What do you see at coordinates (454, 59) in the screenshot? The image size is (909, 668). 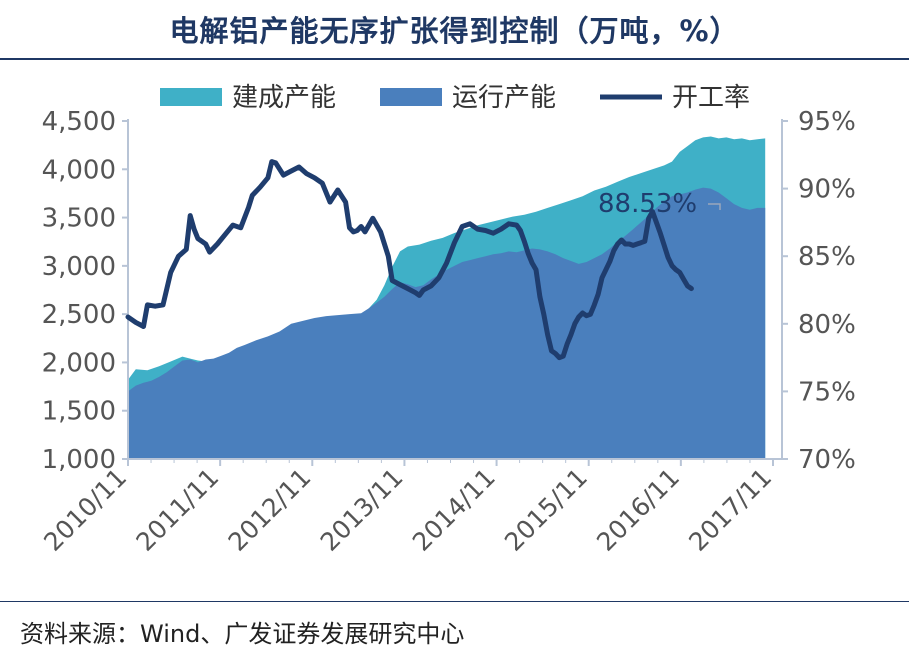 I see `title-rule` at bounding box center [454, 59].